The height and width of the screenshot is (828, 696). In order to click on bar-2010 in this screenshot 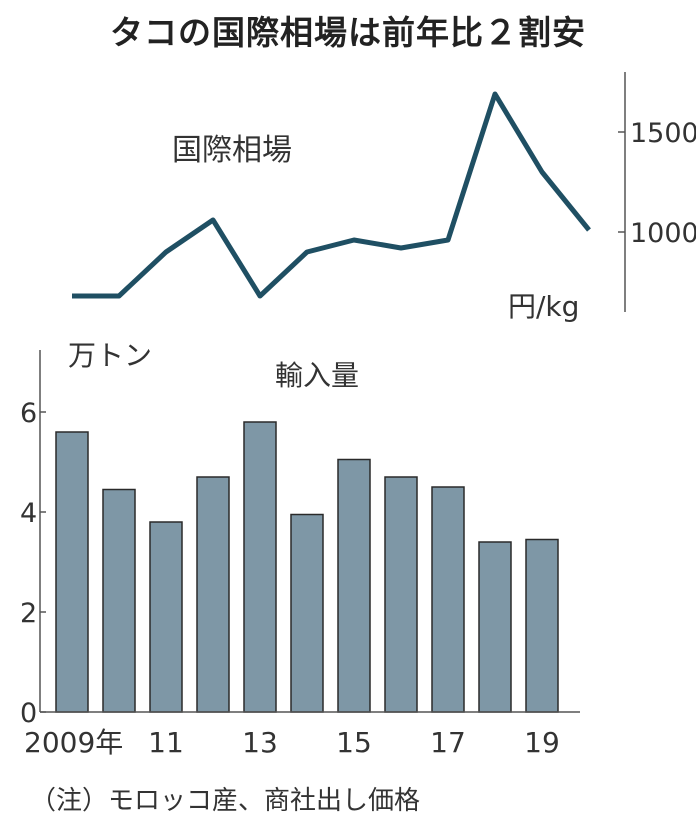, I will do `click(119, 600)`.